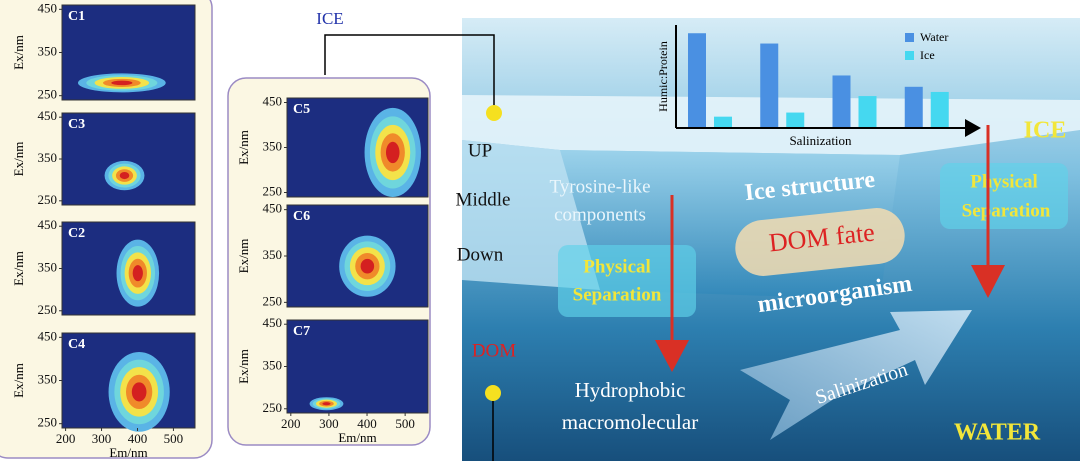 The width and height of the screenshot is (1080, 466). What do you see at coordinates (301, 216) in the screenshot?
I see `panel-label: C6` at bounding box center [301, 216].